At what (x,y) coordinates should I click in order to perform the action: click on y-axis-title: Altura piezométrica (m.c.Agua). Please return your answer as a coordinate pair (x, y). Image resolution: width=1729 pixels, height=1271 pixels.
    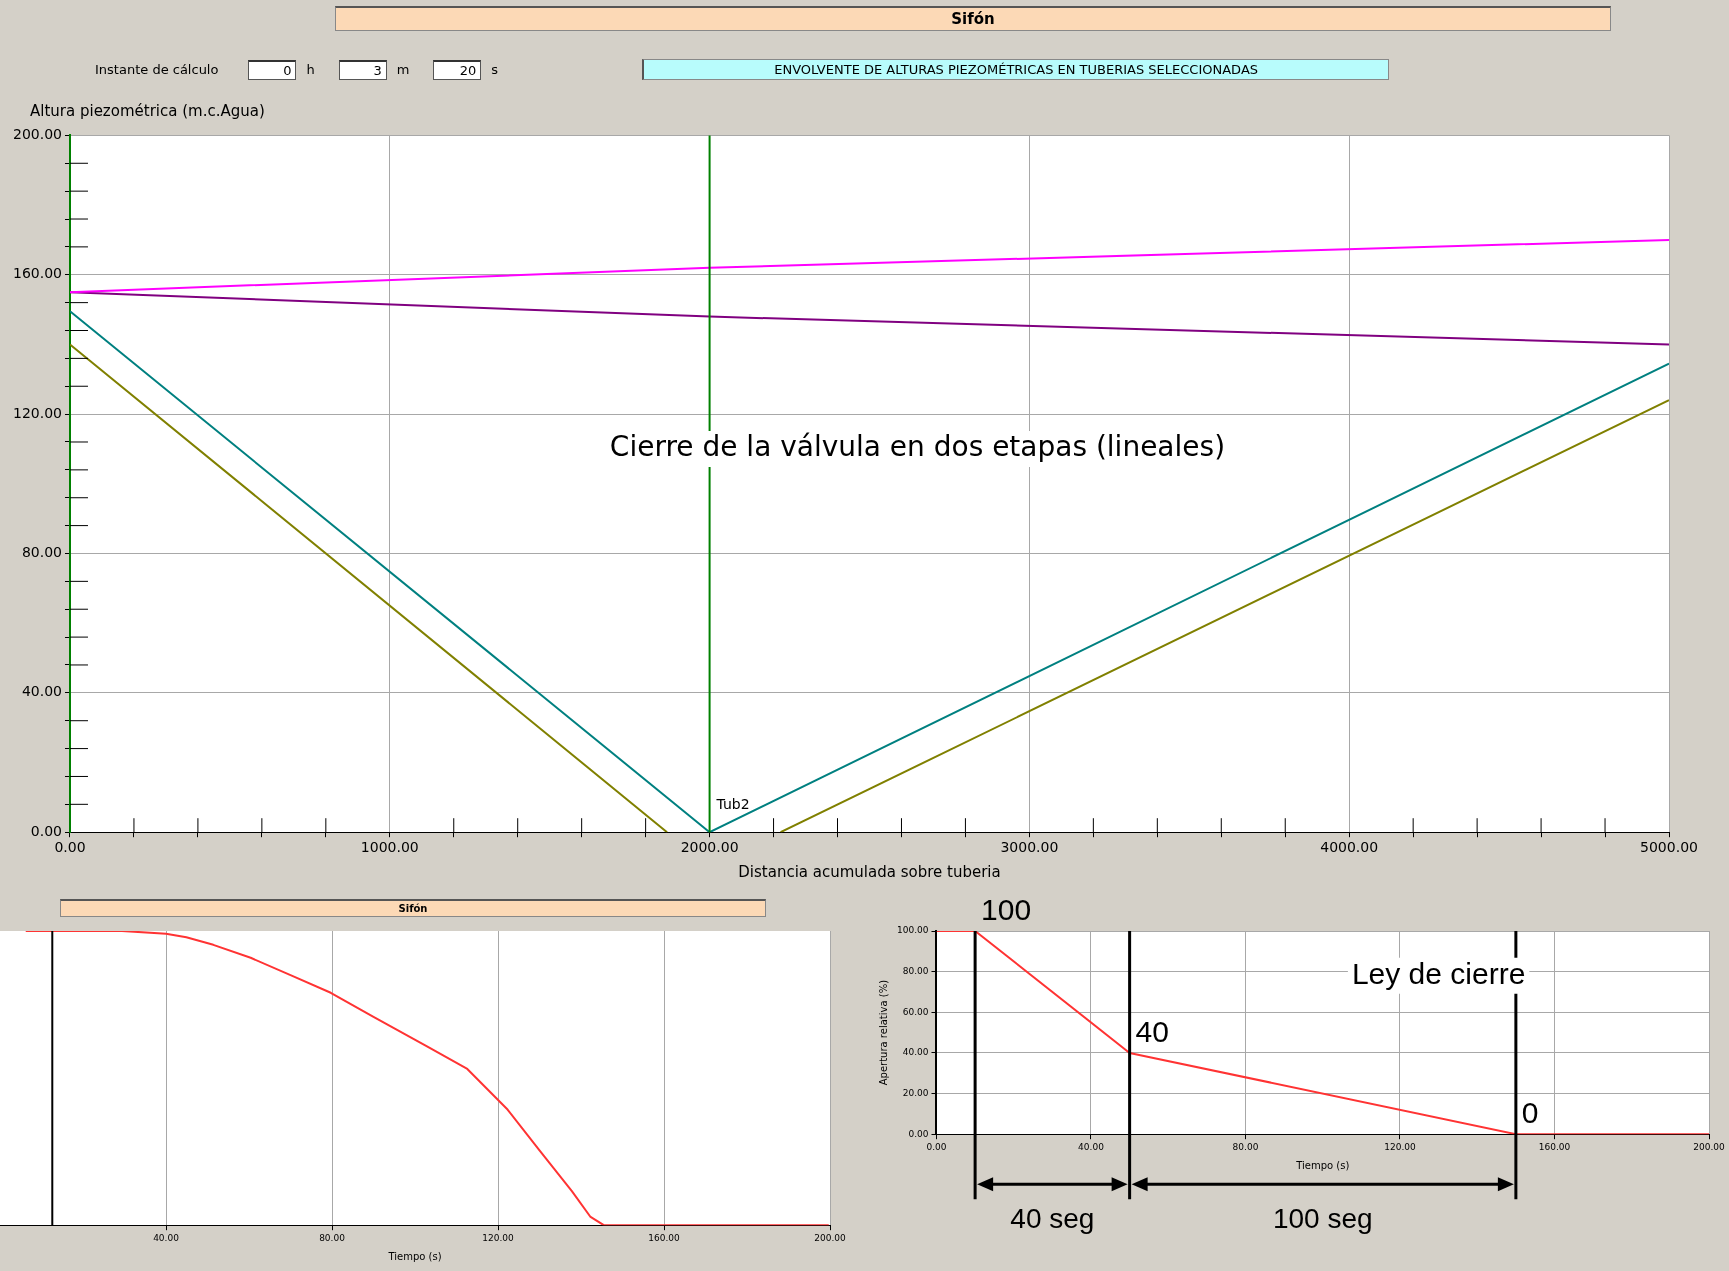
    Looking at the image, I should click on (148, 111).